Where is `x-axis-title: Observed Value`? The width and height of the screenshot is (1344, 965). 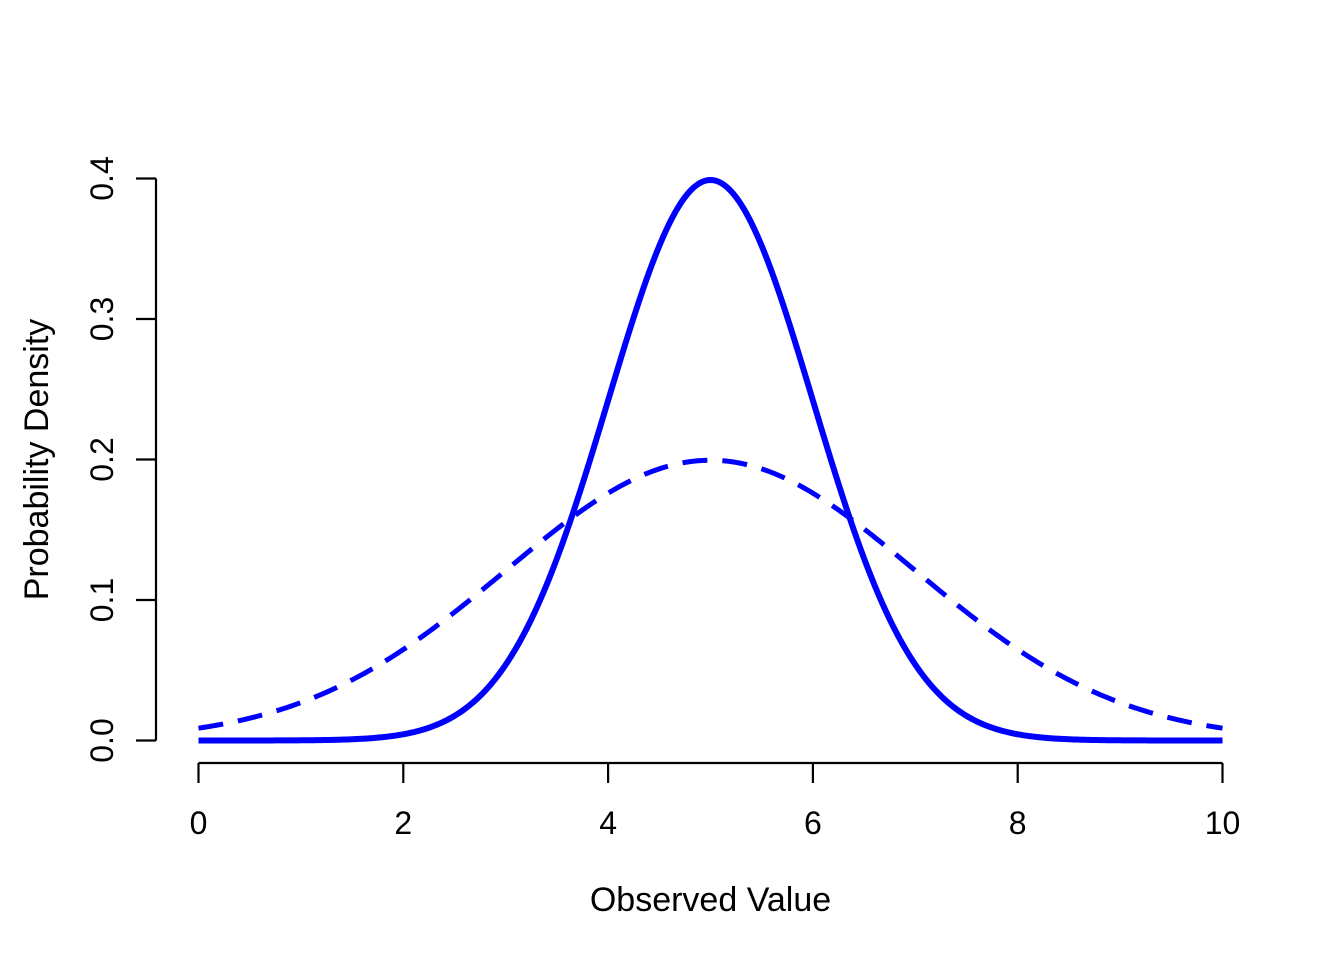 x-axis-title: Observed Value is located at coordinates (710, 900).